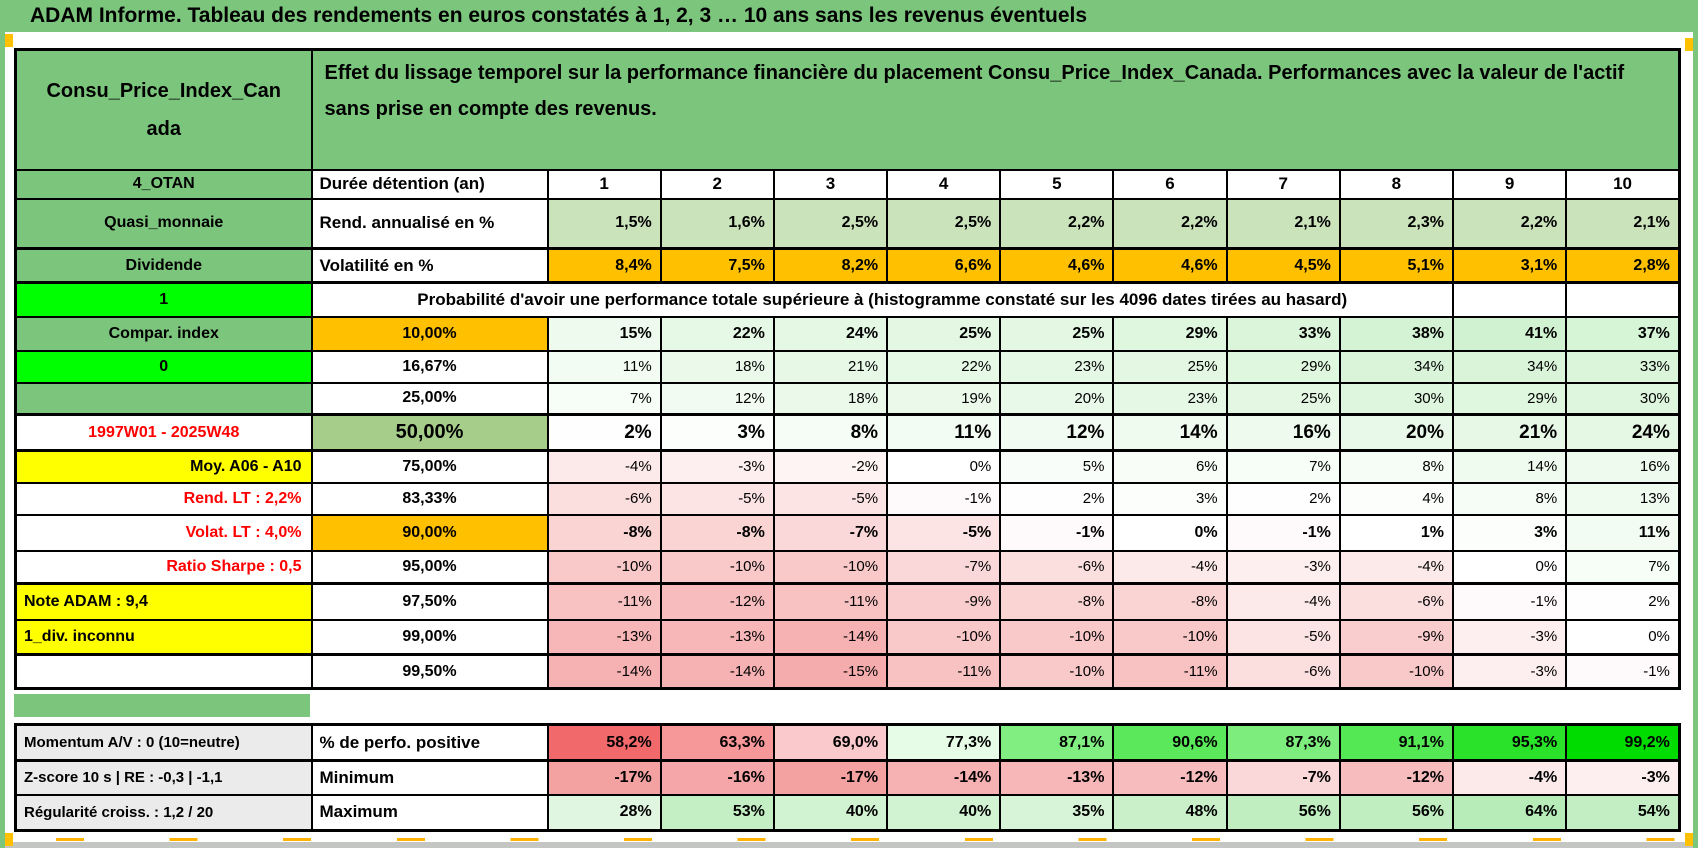  I want to click on value-cell: 8,2%, so click(830, 265).